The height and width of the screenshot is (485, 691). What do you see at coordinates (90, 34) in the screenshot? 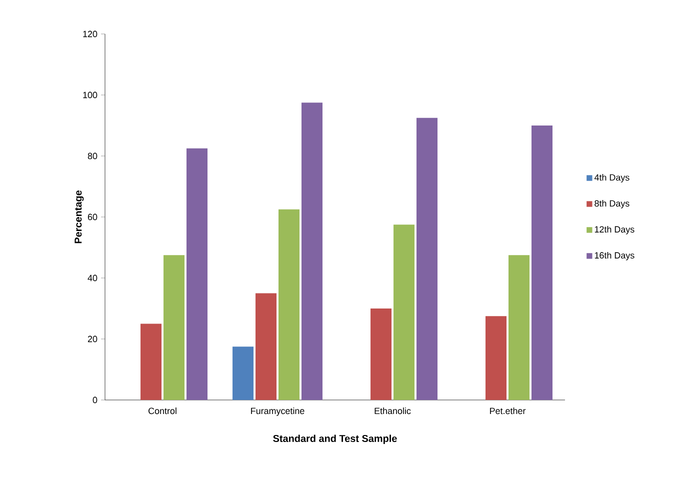
I see `y-tick-label: 120` at bounding box center [90, 34].